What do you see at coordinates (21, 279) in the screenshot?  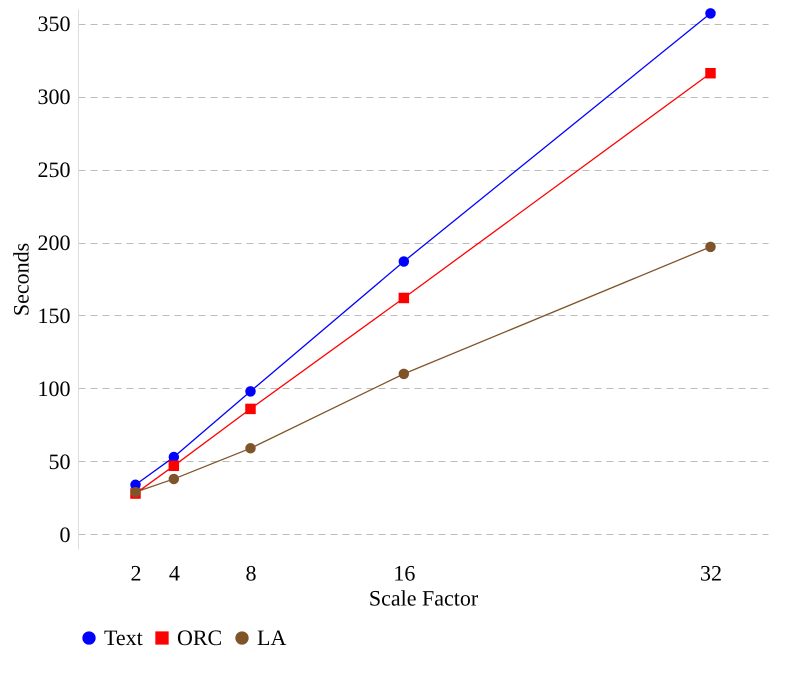 I see `y-axis-title: Seconds` at bounding box center [21, 279].